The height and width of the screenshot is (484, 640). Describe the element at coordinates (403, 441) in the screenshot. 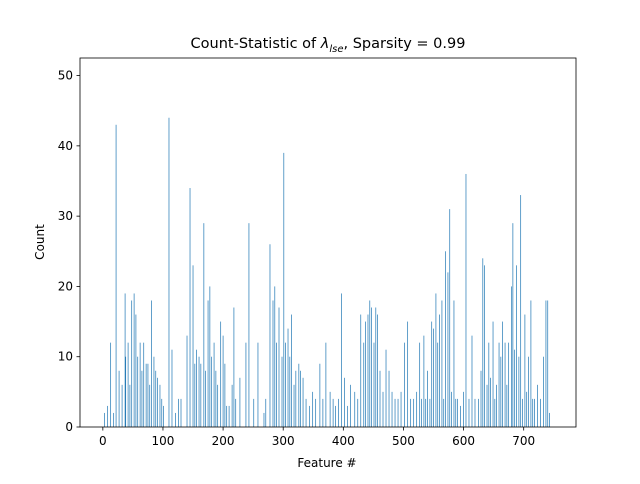

I see `x-tick-label: 500` at that location.